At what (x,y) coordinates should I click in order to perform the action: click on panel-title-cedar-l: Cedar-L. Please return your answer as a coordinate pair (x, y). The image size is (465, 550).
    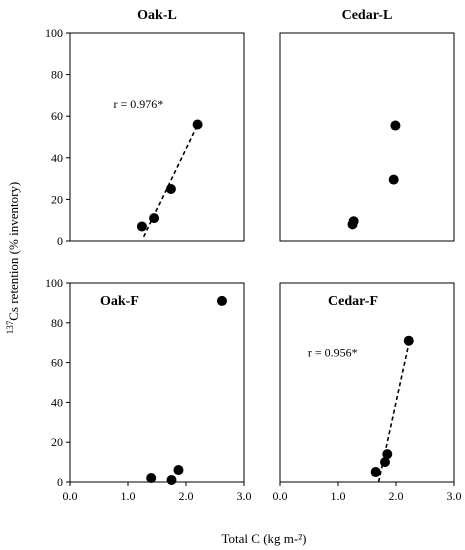
    Looking at the image, I should click on (367, 15).